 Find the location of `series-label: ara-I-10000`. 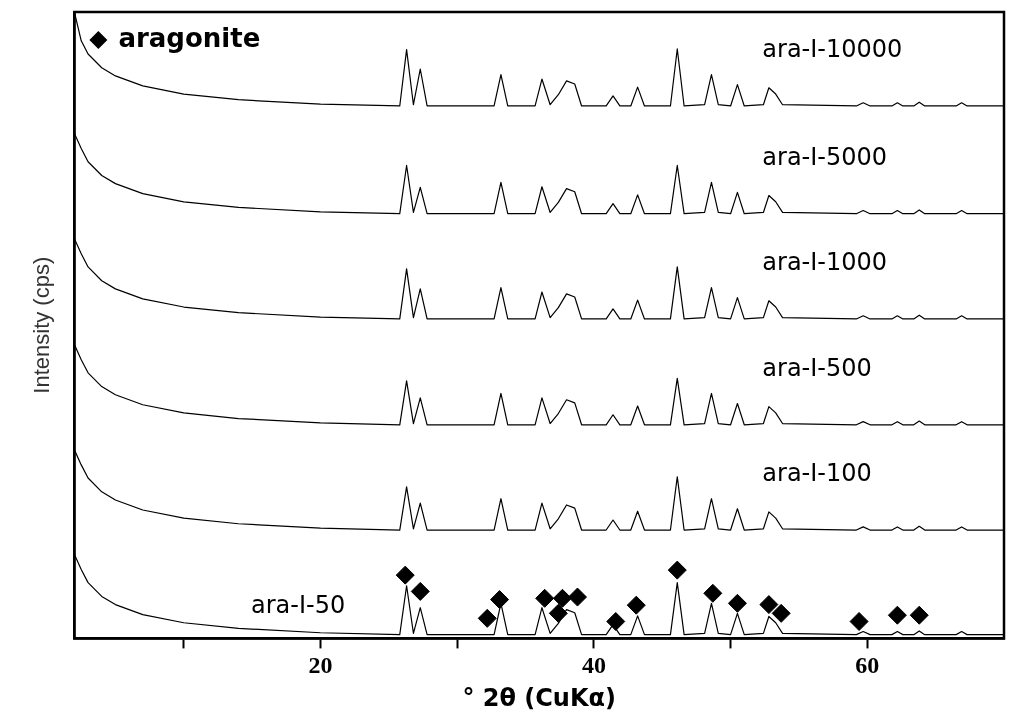

series-label: ara-I-10000 is located at coordinates (832, 49).